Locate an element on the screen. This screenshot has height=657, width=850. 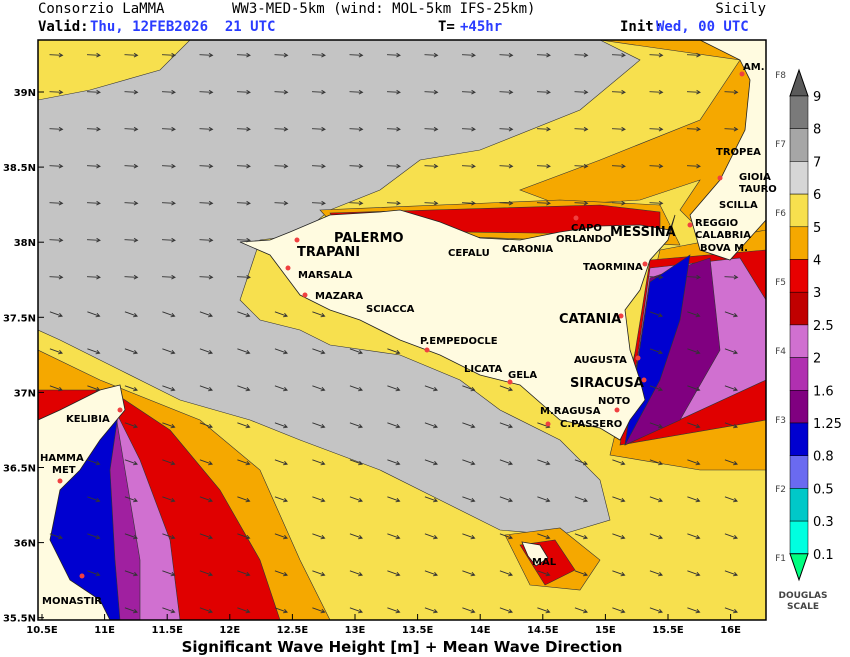
place-label: CATANIA is located at coordinates (590, 319).